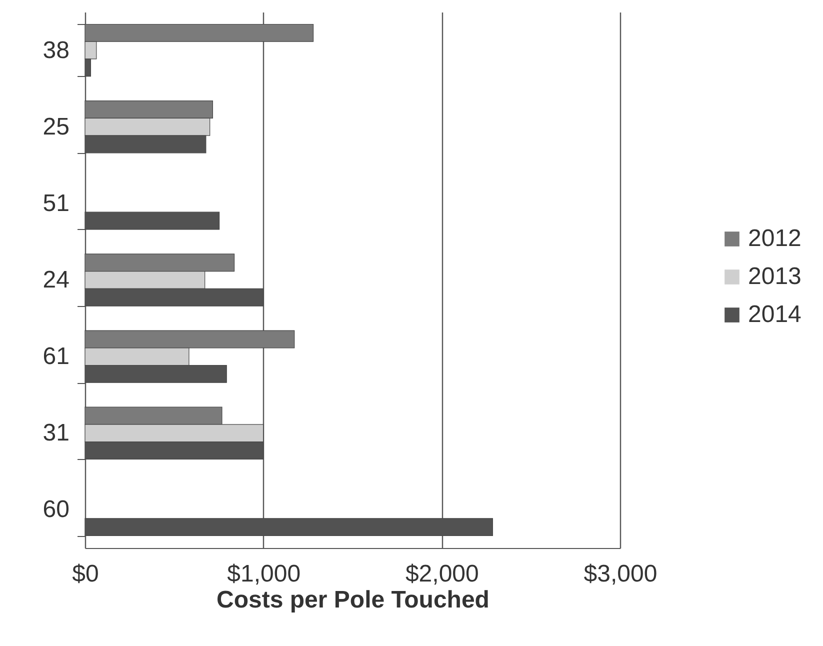 The height and width of the screenshot is (646, 823). What do you see at coordinates (56, 433) in the screenshot?
I see `y-tick-label: 31` at bounding box center [56, 433].